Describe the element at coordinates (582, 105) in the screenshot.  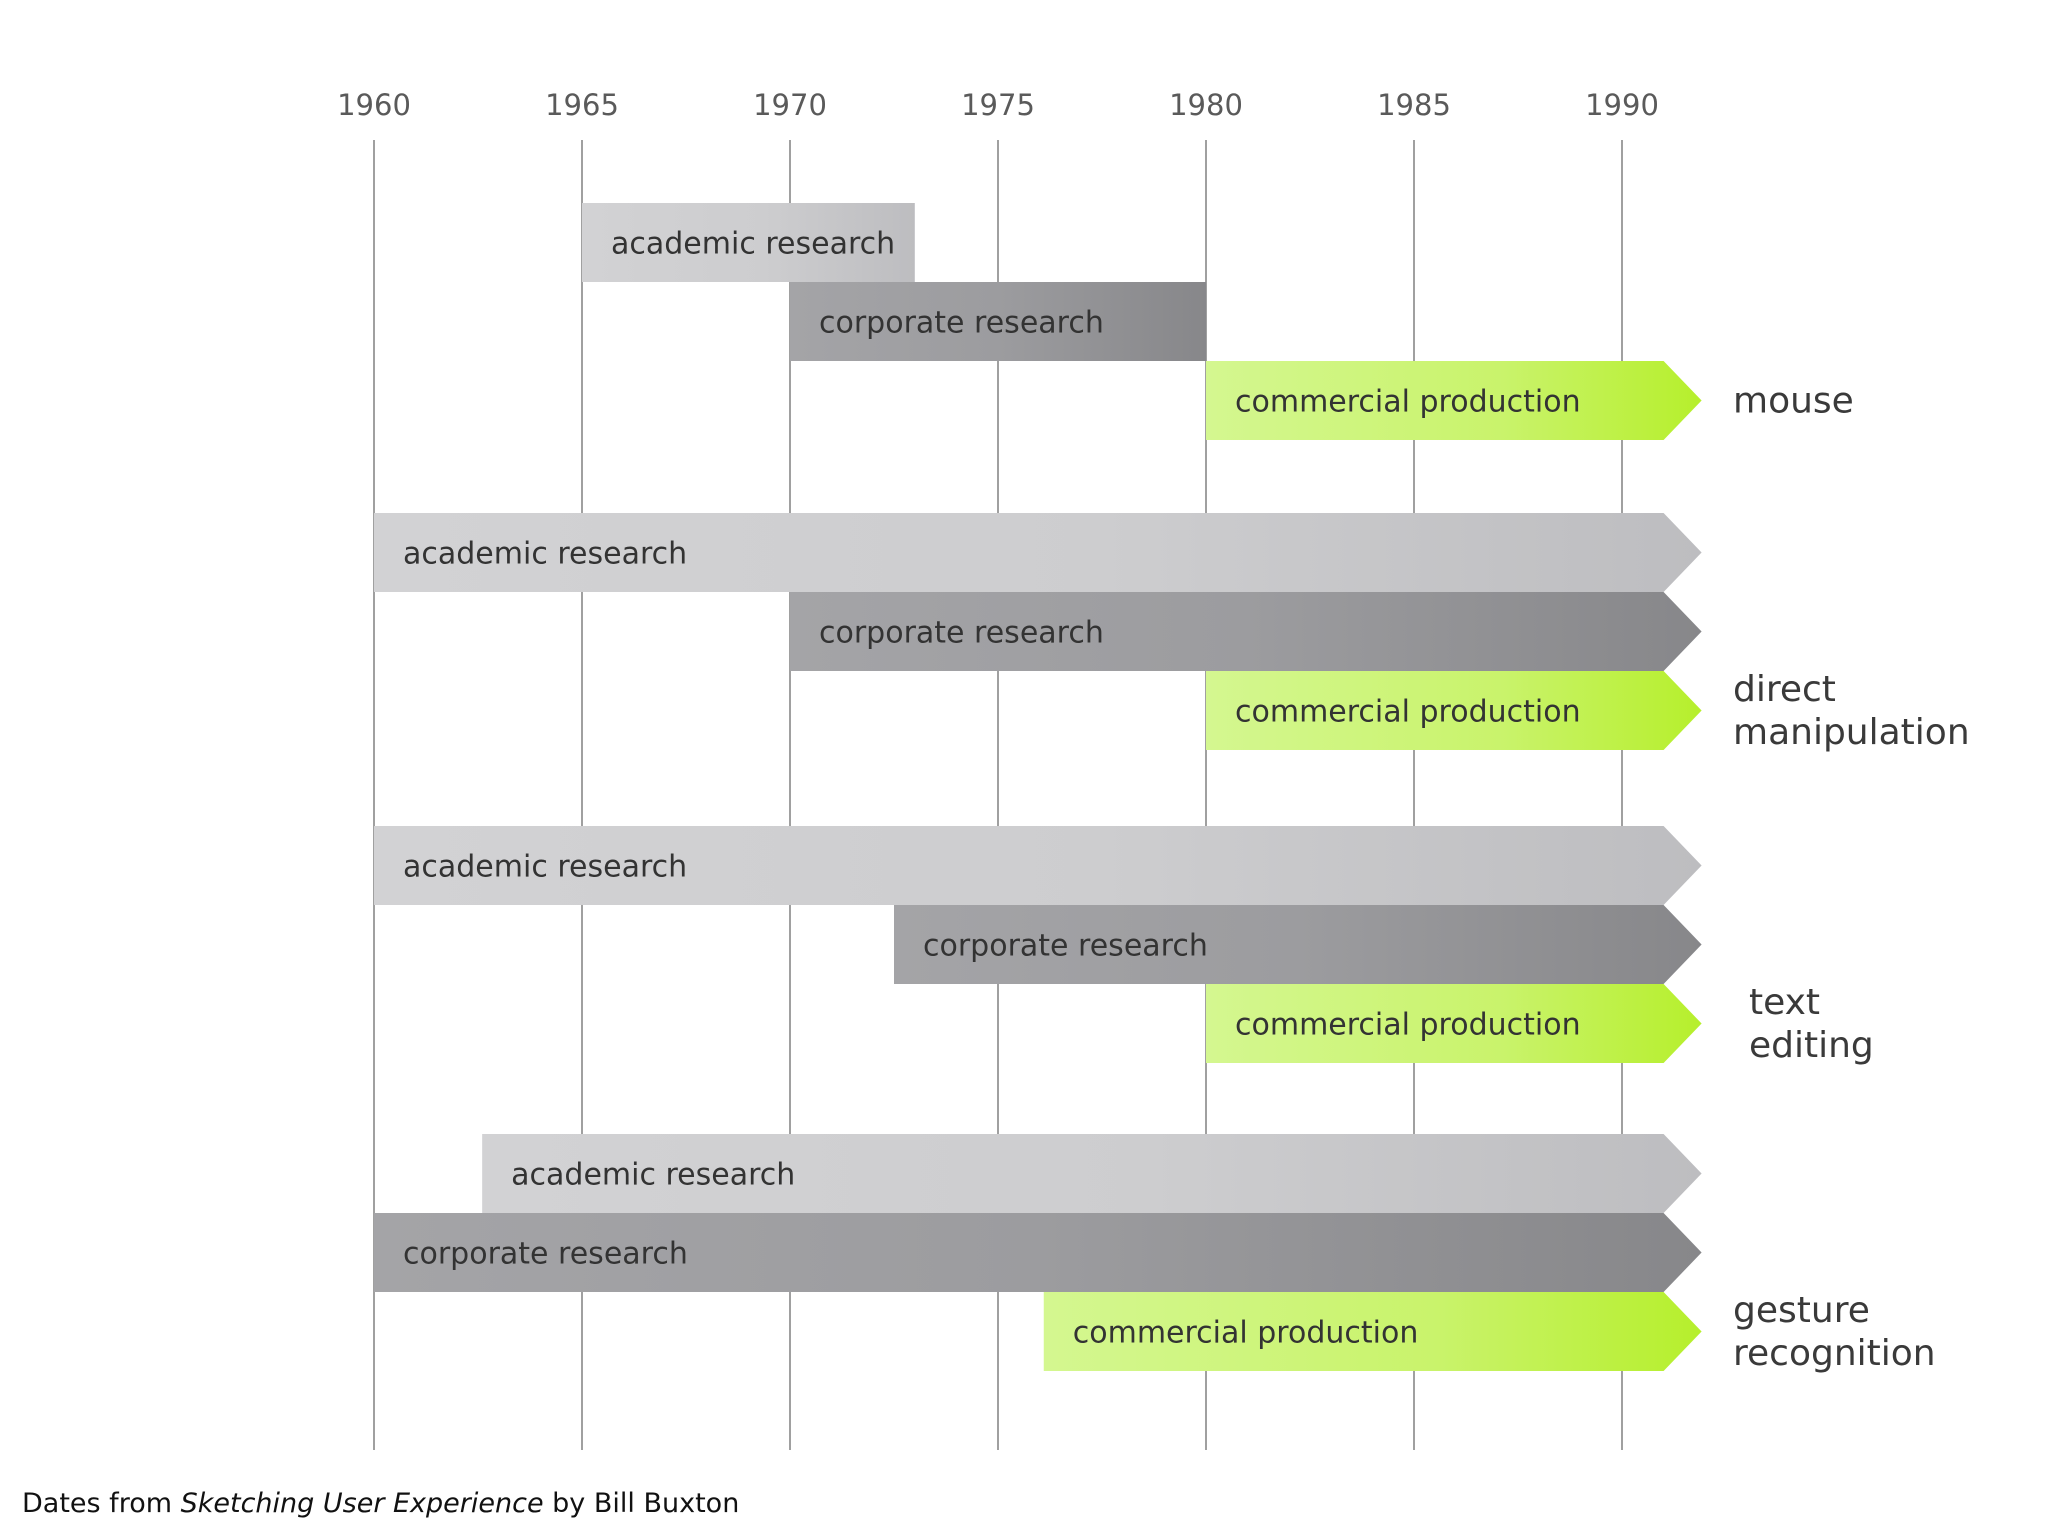
I see `x-tick-label: 1965` at that location.